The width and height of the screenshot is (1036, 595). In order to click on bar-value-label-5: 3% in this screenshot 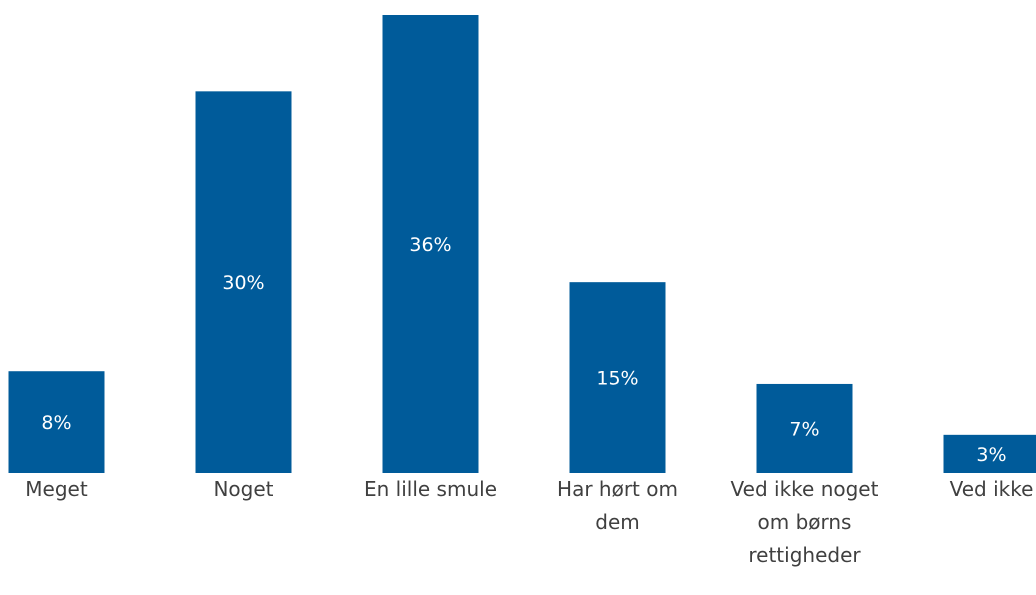, I will do `click(991, 455)`.